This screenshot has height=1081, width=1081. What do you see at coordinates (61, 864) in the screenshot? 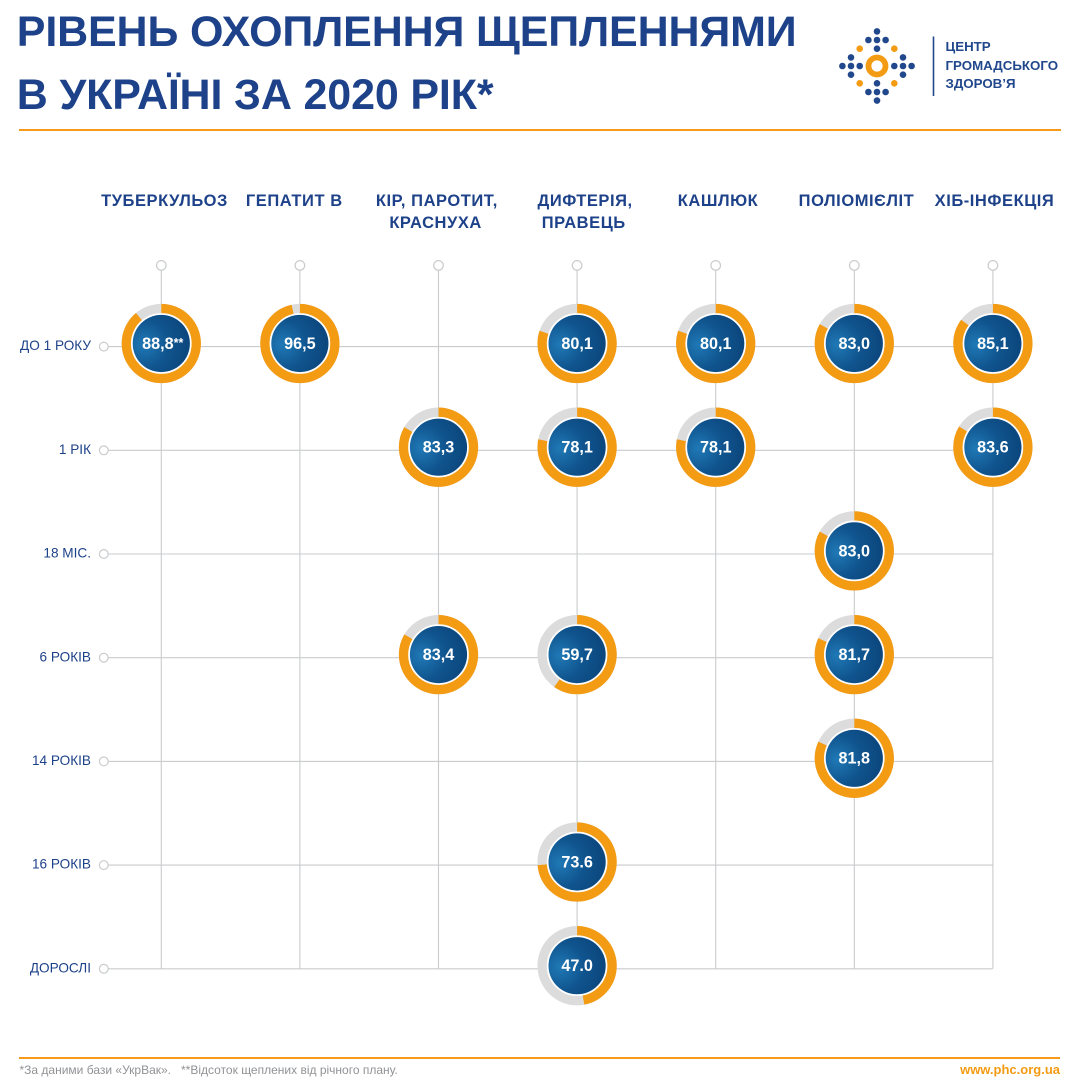
I see `svg-text: 16 РОКІВ` at bounding box center [61, 864].